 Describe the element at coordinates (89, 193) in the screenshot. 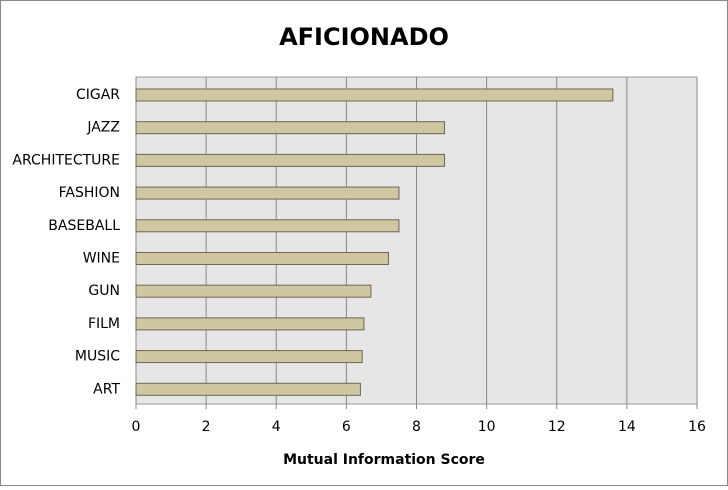

I see `y-tick-label: FASHION` at that location.